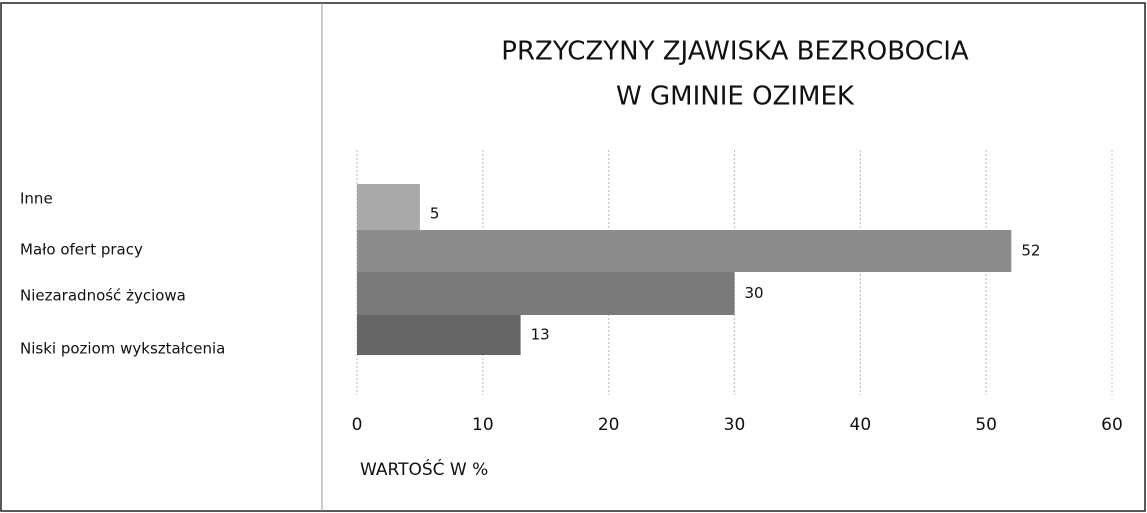 The image size is (1147, 513). Describe the element at coordinates (1112, 425) in the screenshot. I see `x-tick-label: 60` at that location.